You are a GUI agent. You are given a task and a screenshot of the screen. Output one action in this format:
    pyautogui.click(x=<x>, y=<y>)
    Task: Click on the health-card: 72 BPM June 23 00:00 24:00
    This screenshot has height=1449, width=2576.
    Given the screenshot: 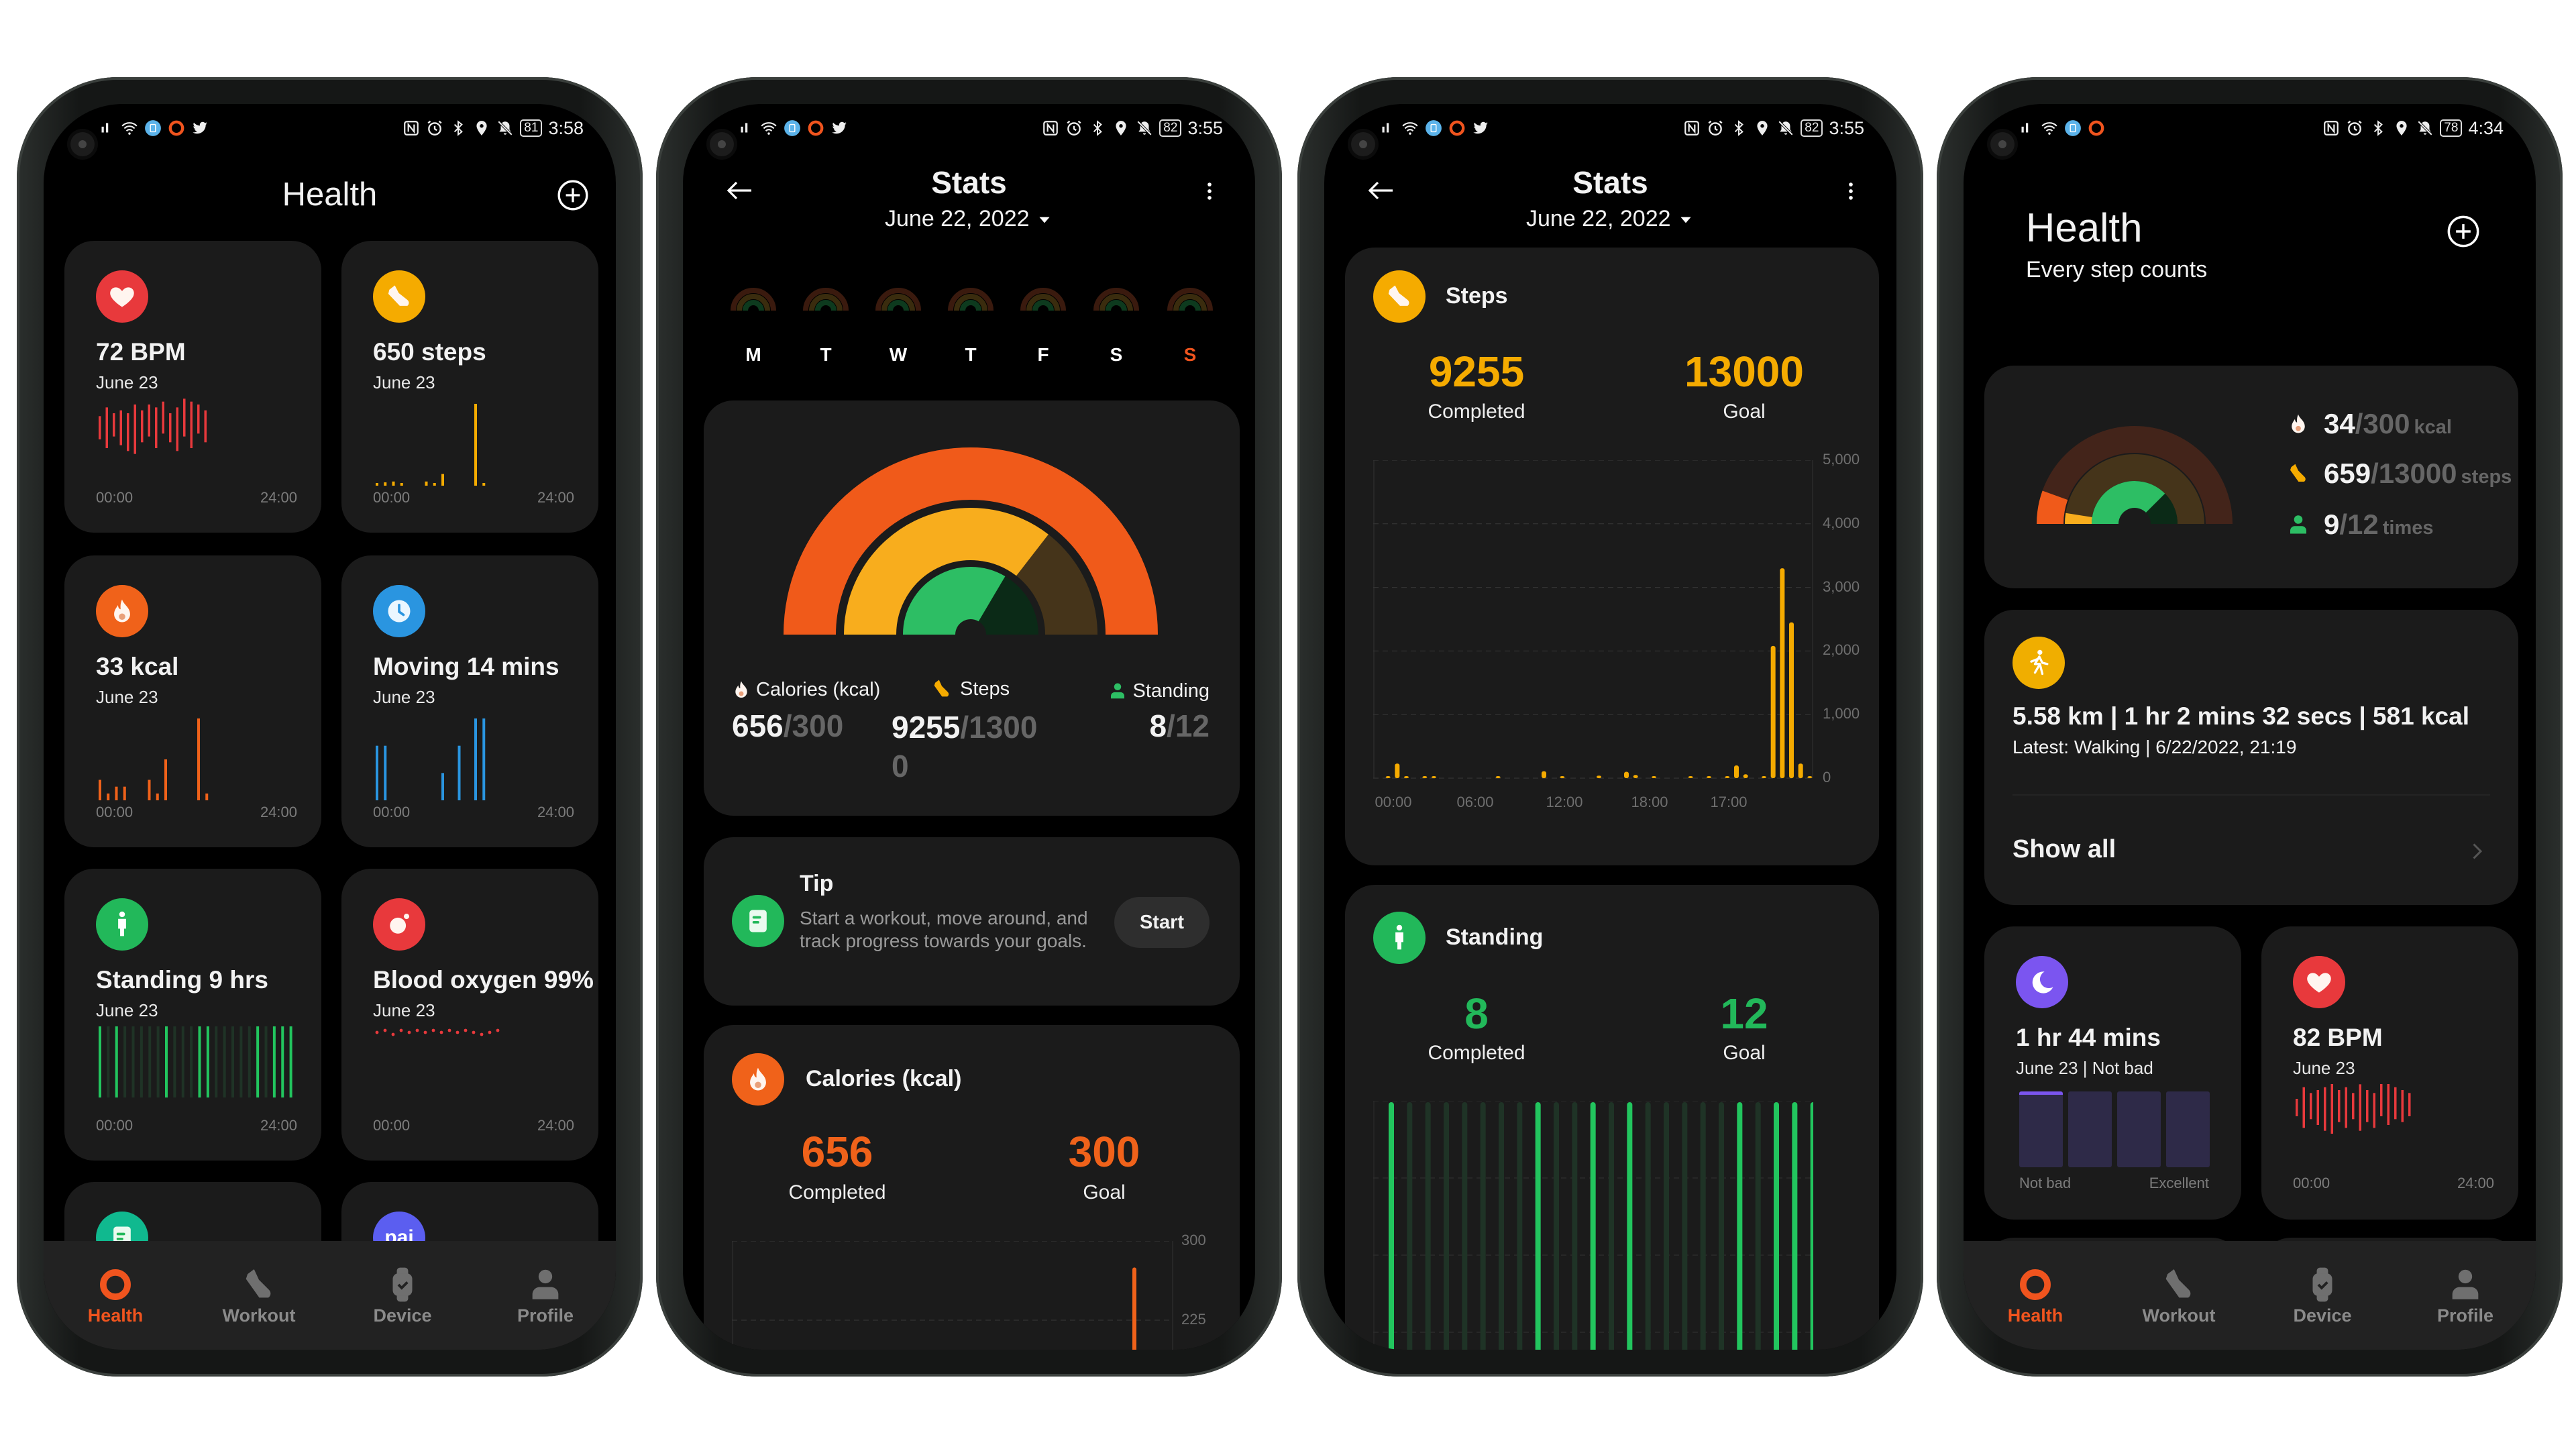 What is the action you would take?
    pyautogui.click(x=192, y=387)
    